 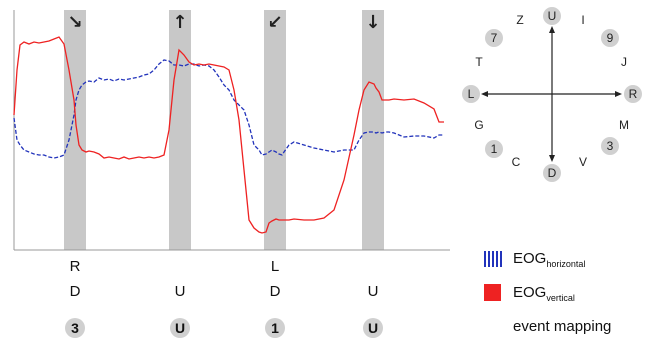 What do you see at coordinates (74, 22) in the screenshot?
I see `direction-arrow: ↘` at bounding box center [74, 22].